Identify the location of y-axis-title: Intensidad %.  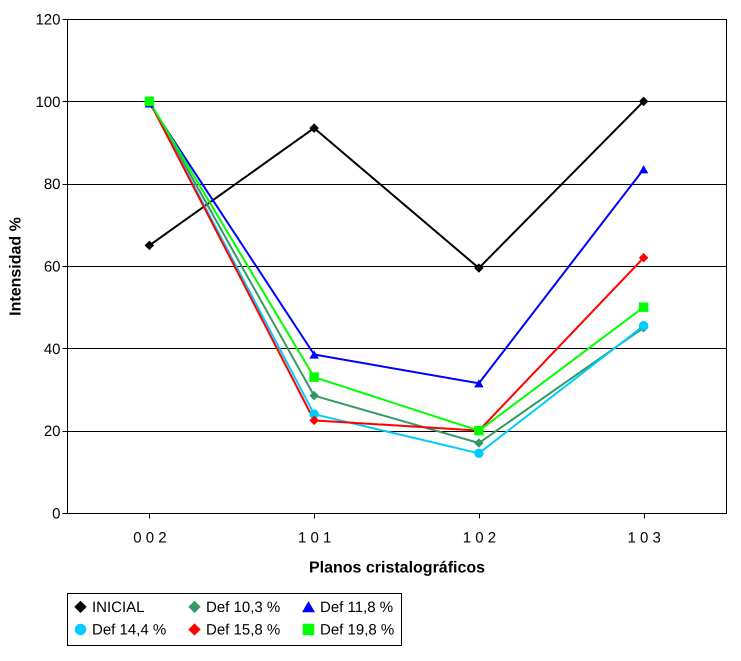
(15, 266).